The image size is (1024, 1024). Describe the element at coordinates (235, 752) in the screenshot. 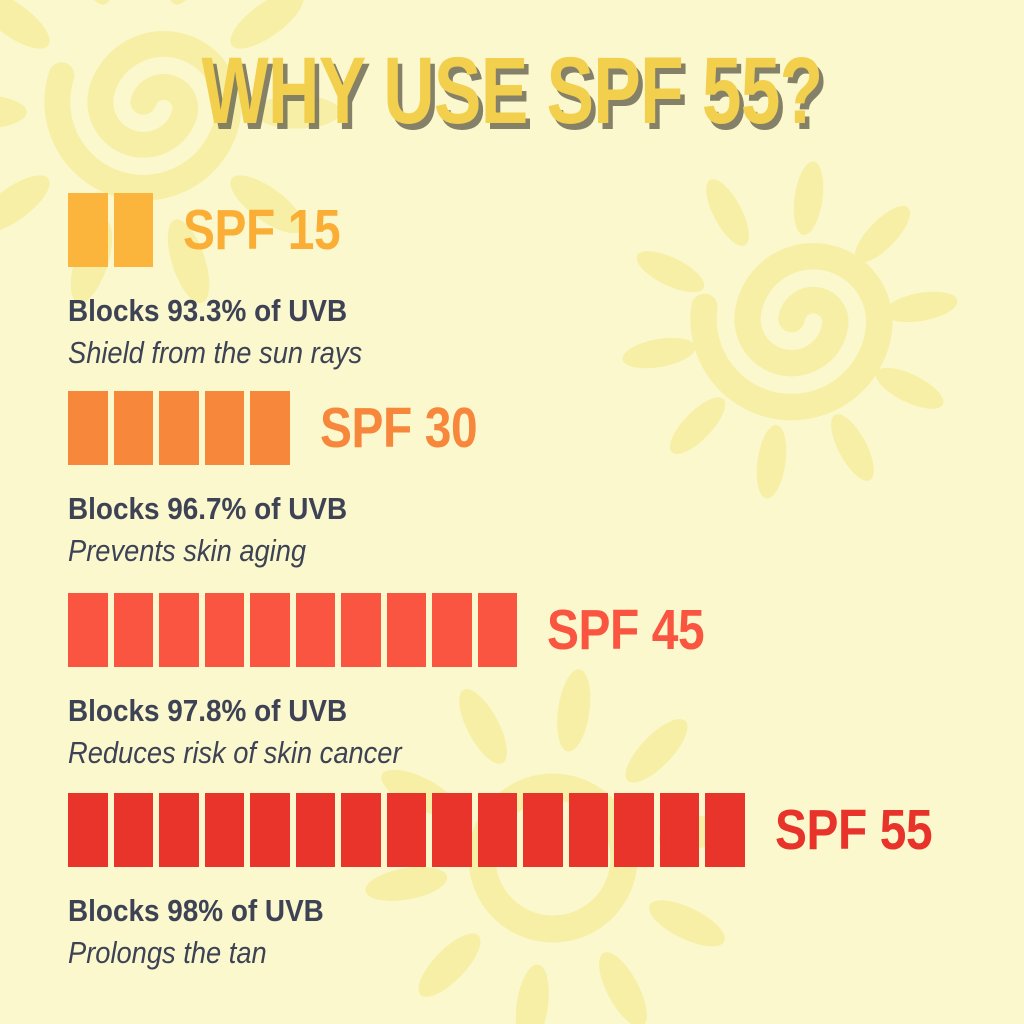

I see `benefit-text: Reduces risk of skin cancer` at that location.